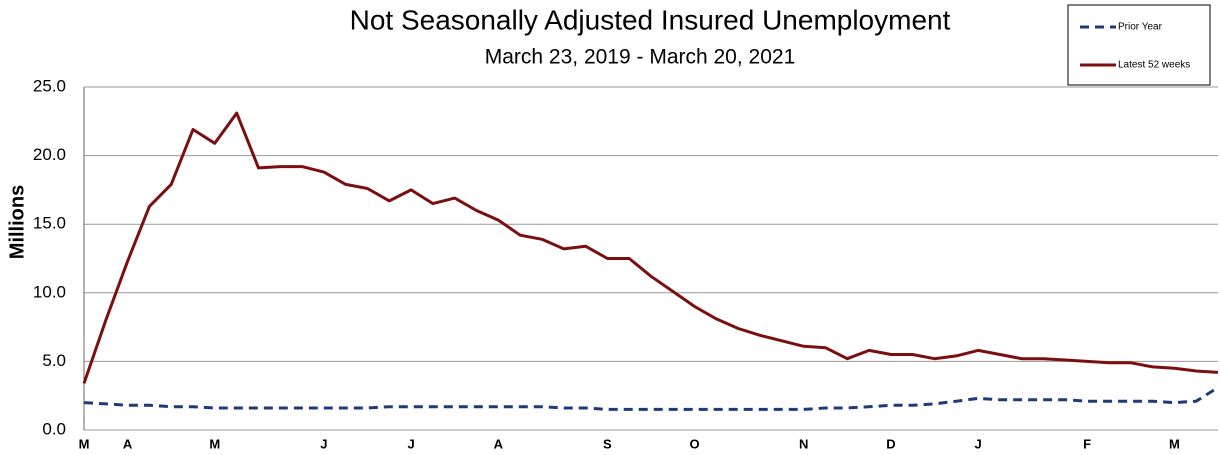 This screenshot has width=1220, height=455. What do you see at coordinates (695, 443) in the screenshot?
I see `x-tick-label: O` at bounding box center [695, 443].